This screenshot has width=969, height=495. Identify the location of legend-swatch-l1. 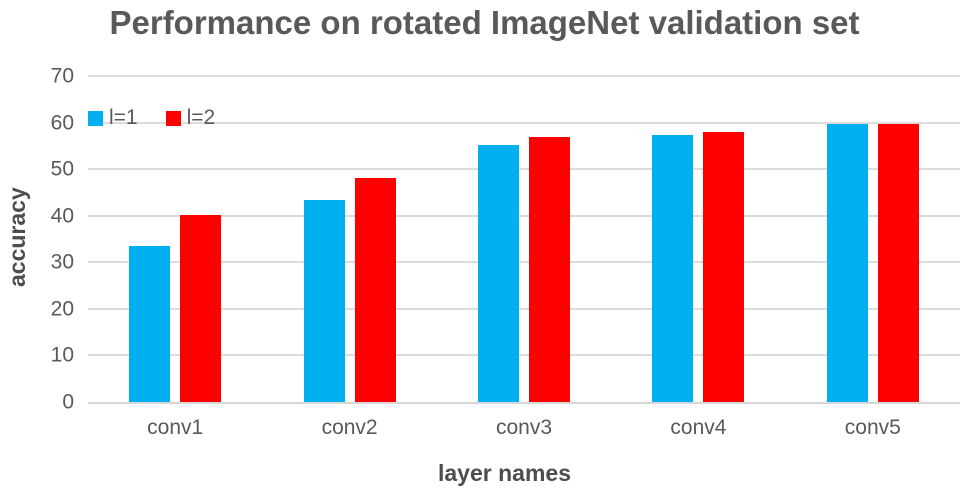
(95, 118).